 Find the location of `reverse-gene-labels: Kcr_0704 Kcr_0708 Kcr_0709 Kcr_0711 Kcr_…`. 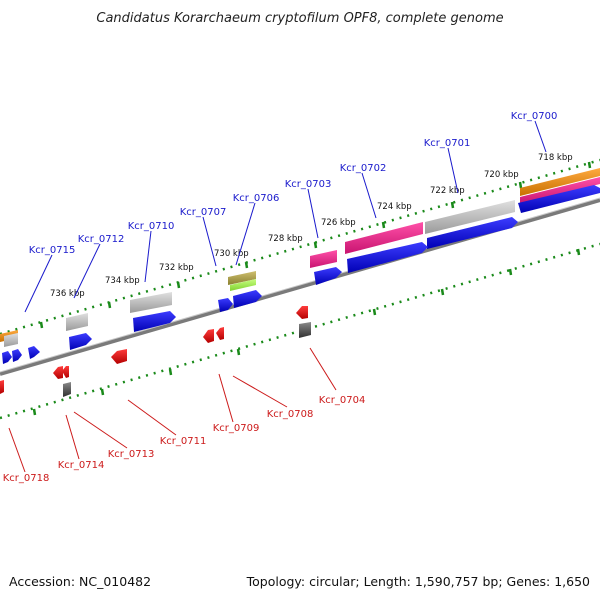

reverse-gene-labels: Kcr_0704 Kcr_0708 Kcr_0709 Kcr_0711 Kcr_… is located at coordinates (184, 439).